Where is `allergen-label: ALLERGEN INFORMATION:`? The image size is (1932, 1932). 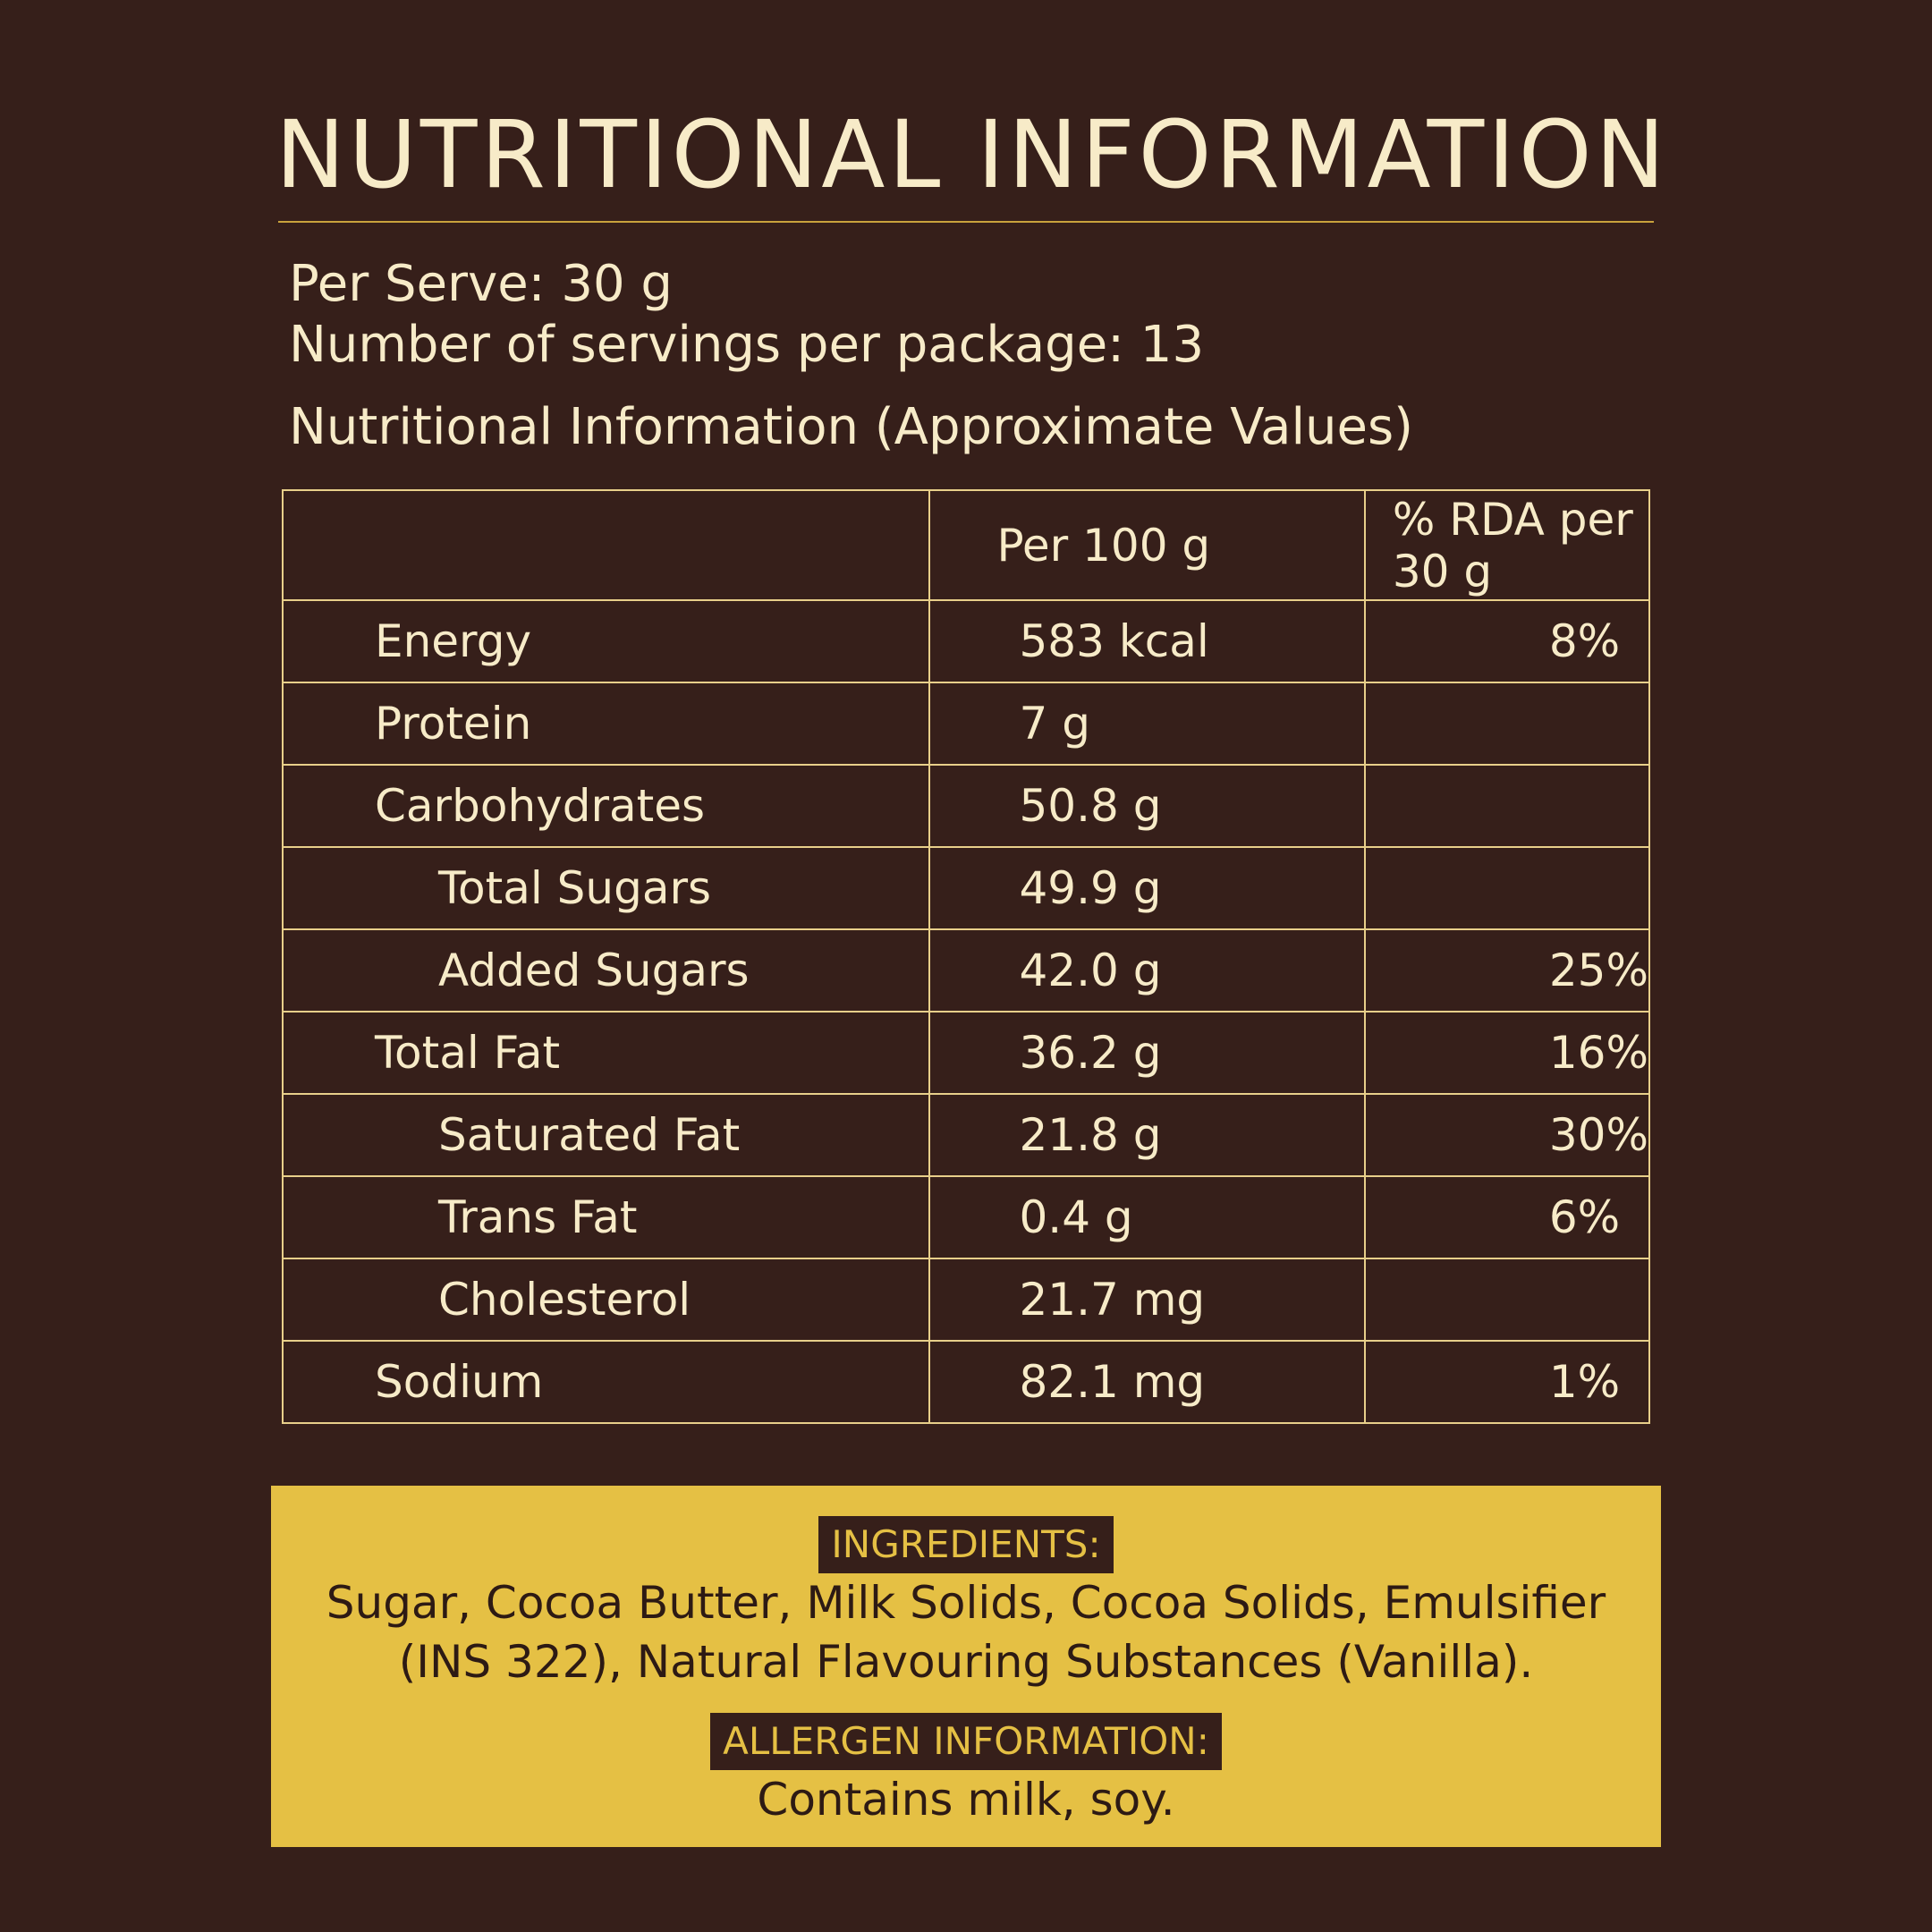
allergen-label: ALLERGEN INFORMATION: is located at coordinates (966, 1741).